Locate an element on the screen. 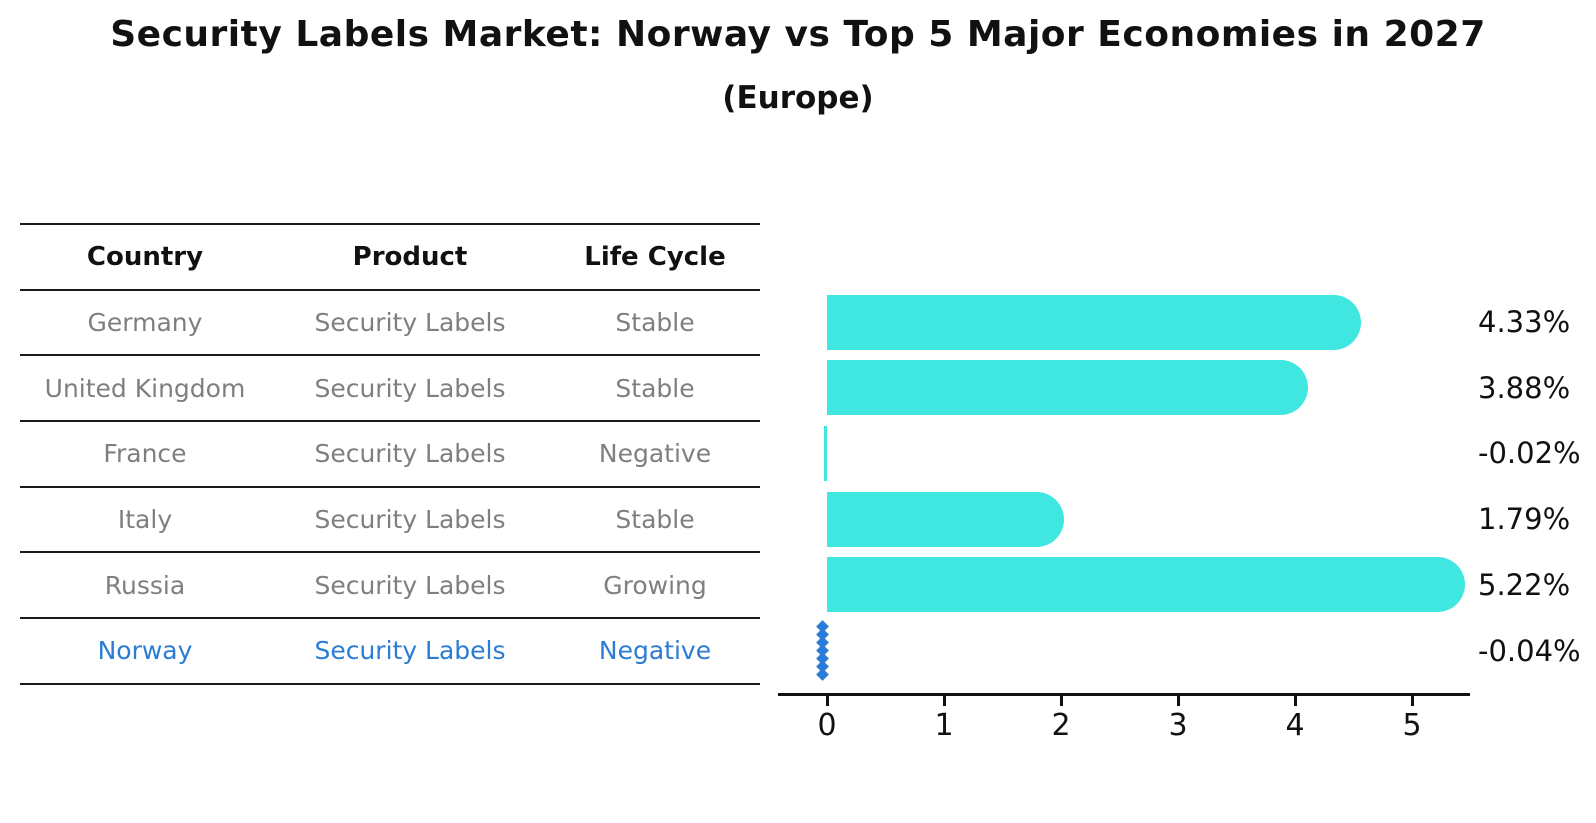 Image resolution: width=1596 pixels, height=823 pixels. bar-france is located at coordinates (825, 453).